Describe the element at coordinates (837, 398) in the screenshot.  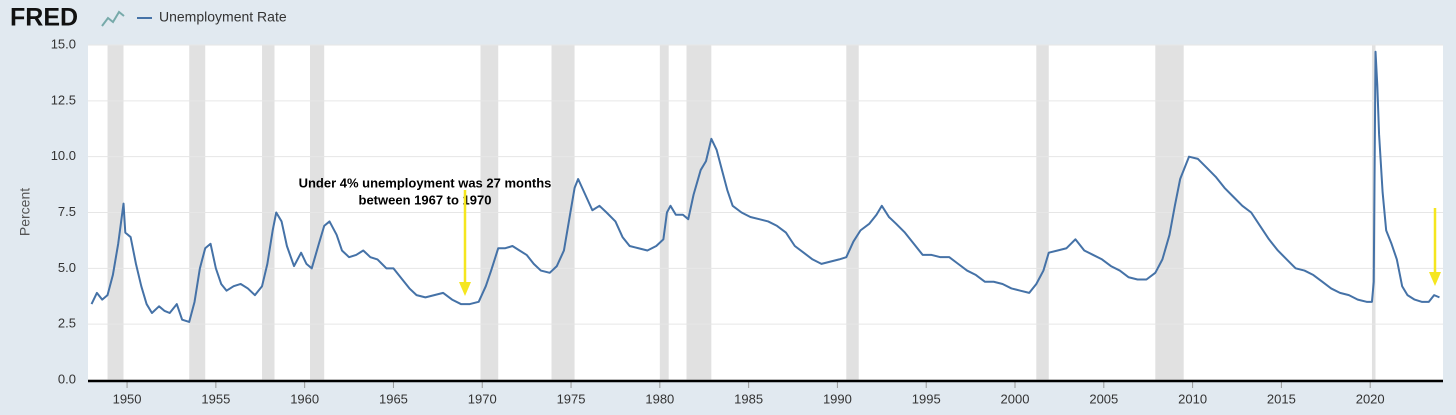
I see `x-tick-label: 1990` at that location.